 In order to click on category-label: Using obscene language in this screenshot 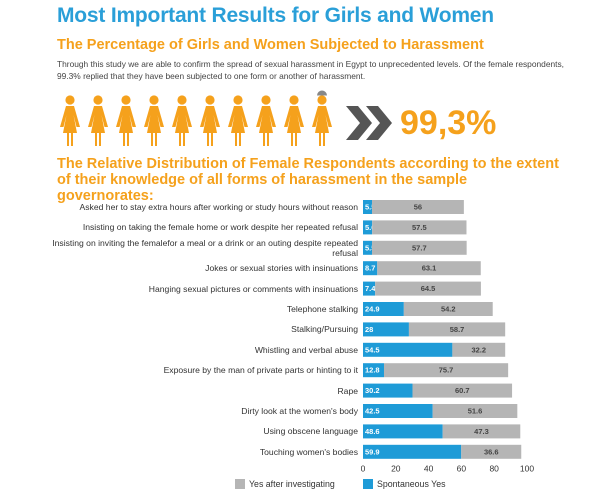, I will do `click(310, 431)`.